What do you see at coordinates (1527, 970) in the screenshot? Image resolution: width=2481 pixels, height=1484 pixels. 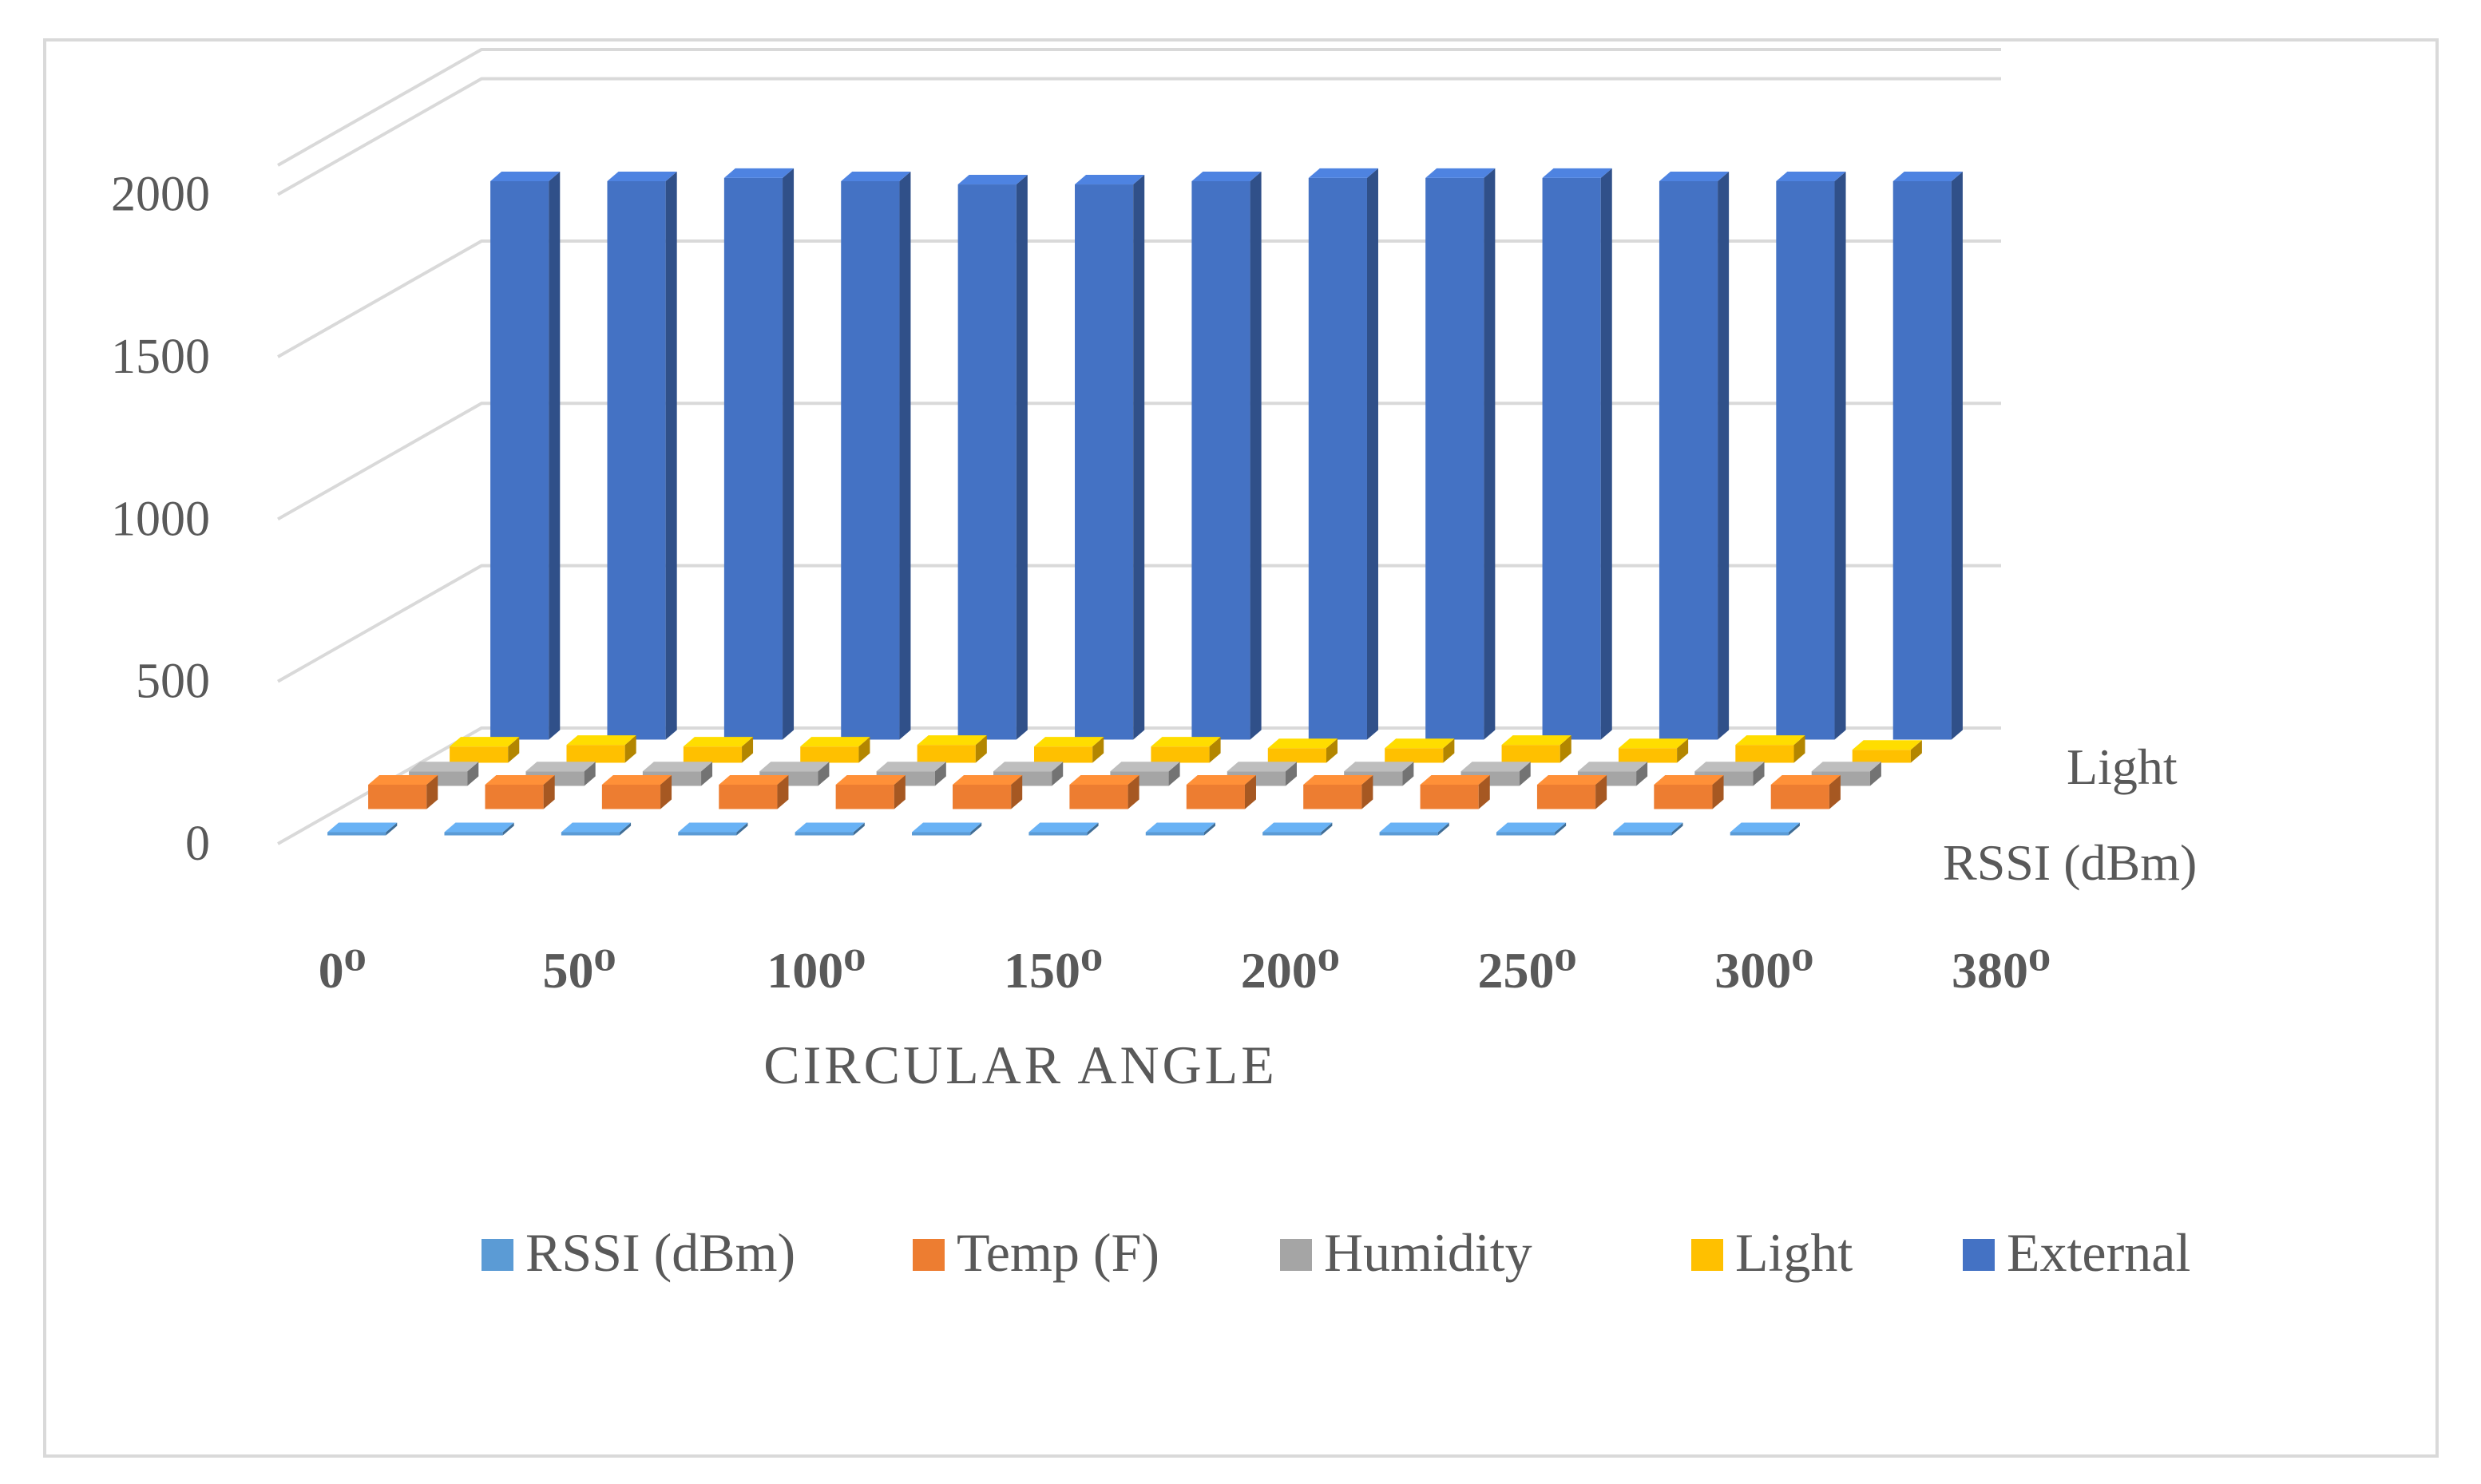 I see `x-tick-label: 250⁰` at bounding box center [1527, 970].